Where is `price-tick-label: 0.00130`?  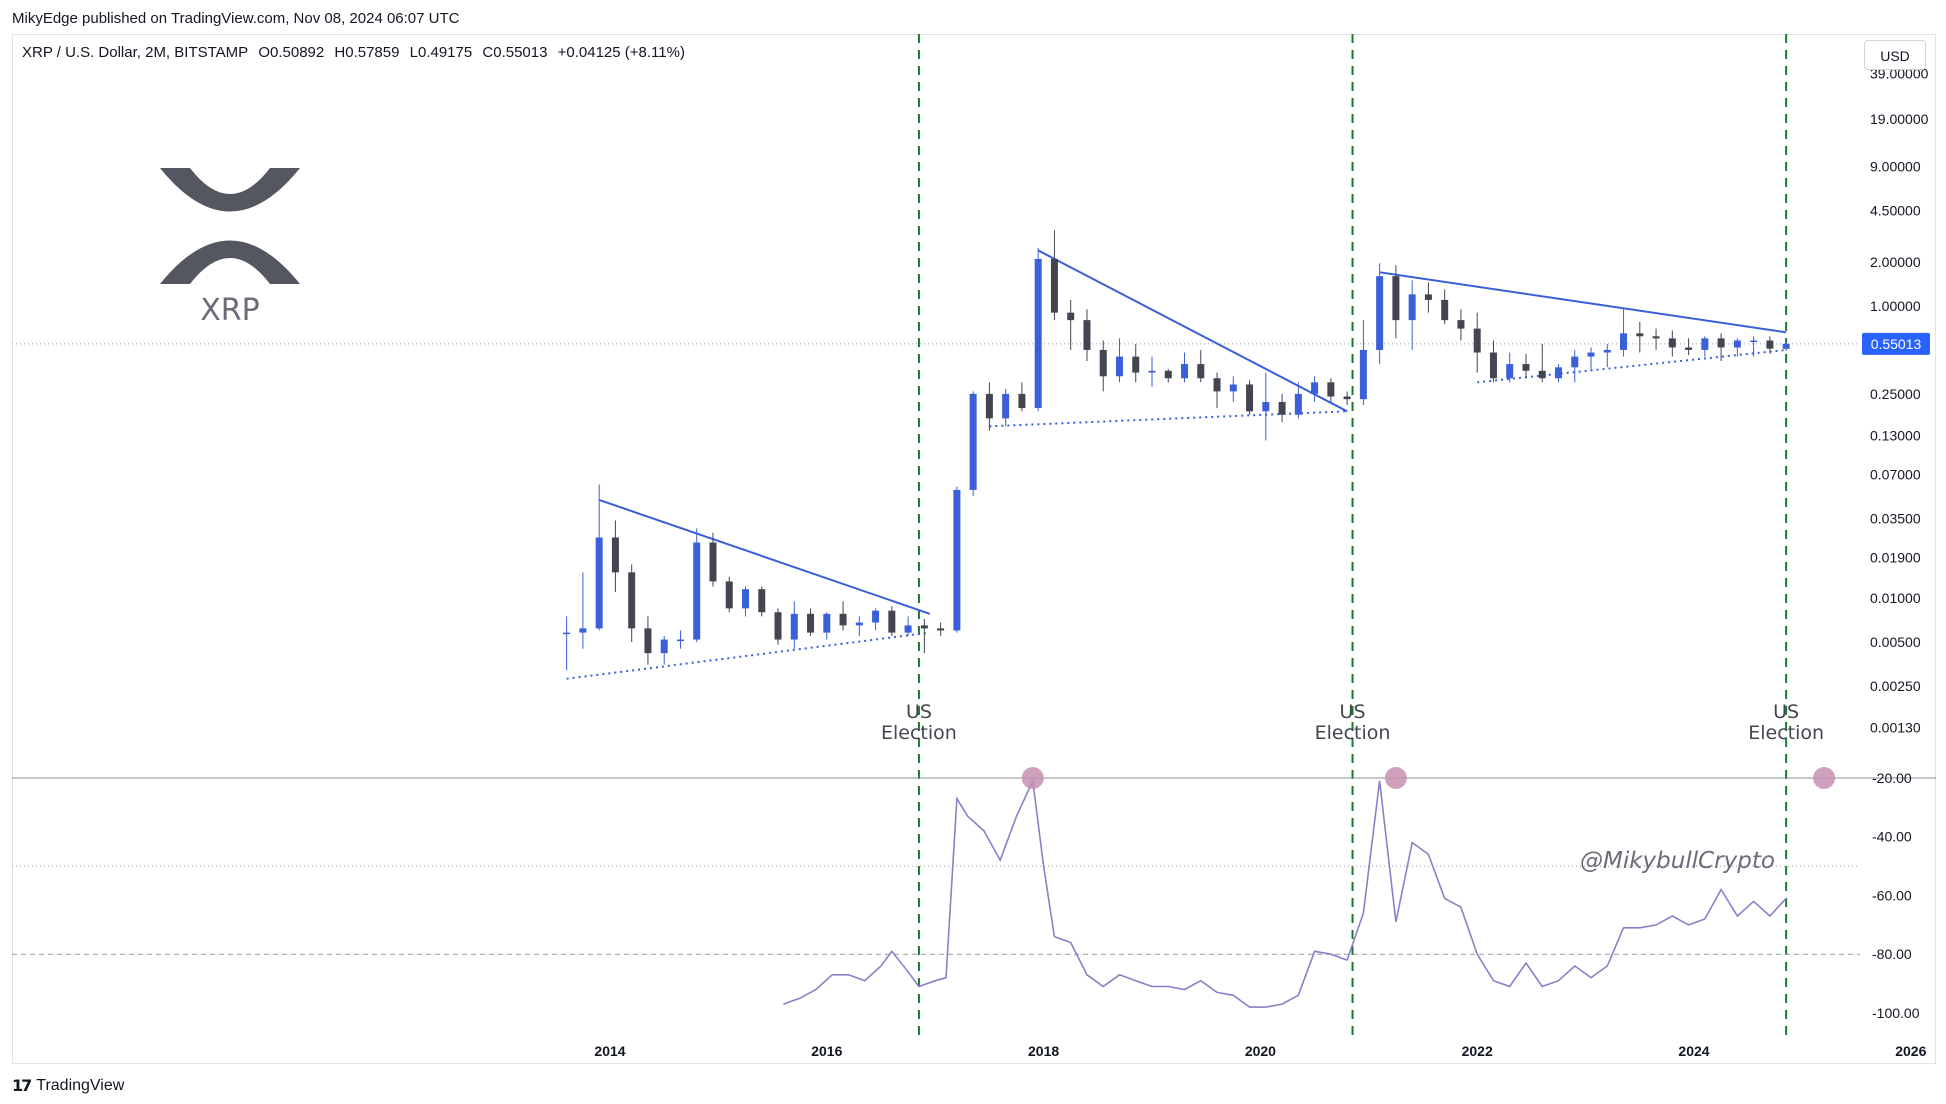 price-tick-label: 0.00130 is located at coordinates (1895, 727).